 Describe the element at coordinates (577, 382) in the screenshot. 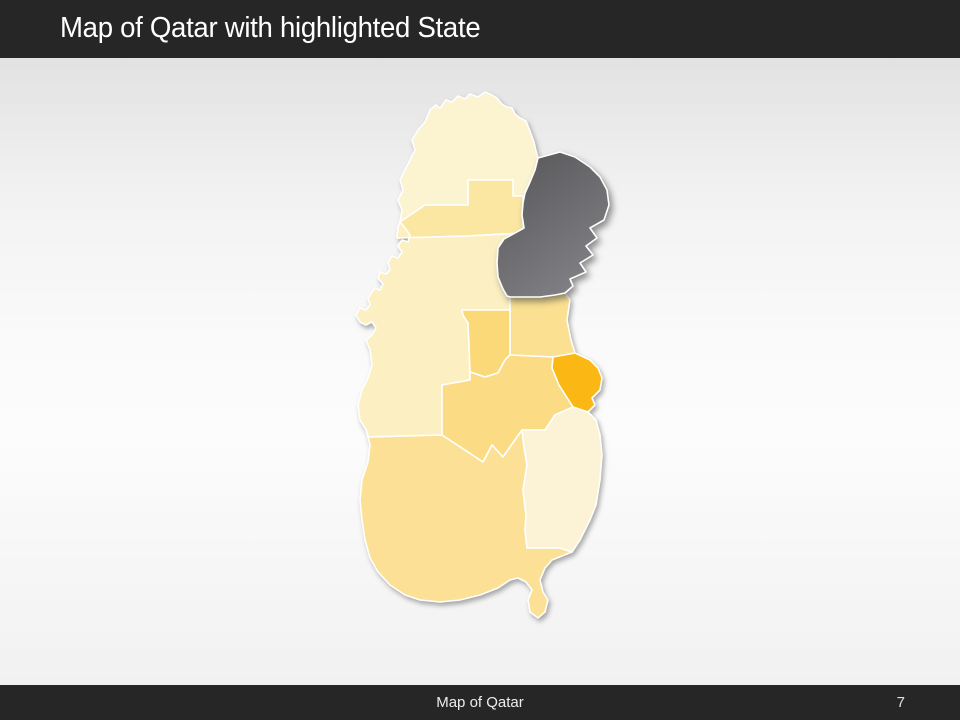

I see `map-region-doha-orange` at that location.